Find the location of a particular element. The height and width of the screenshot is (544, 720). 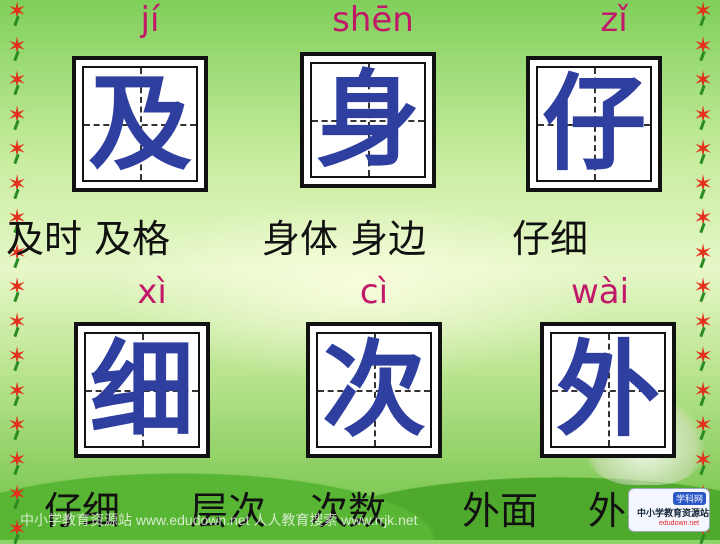

character-shen: 身 is located at coordinates (367, 120).